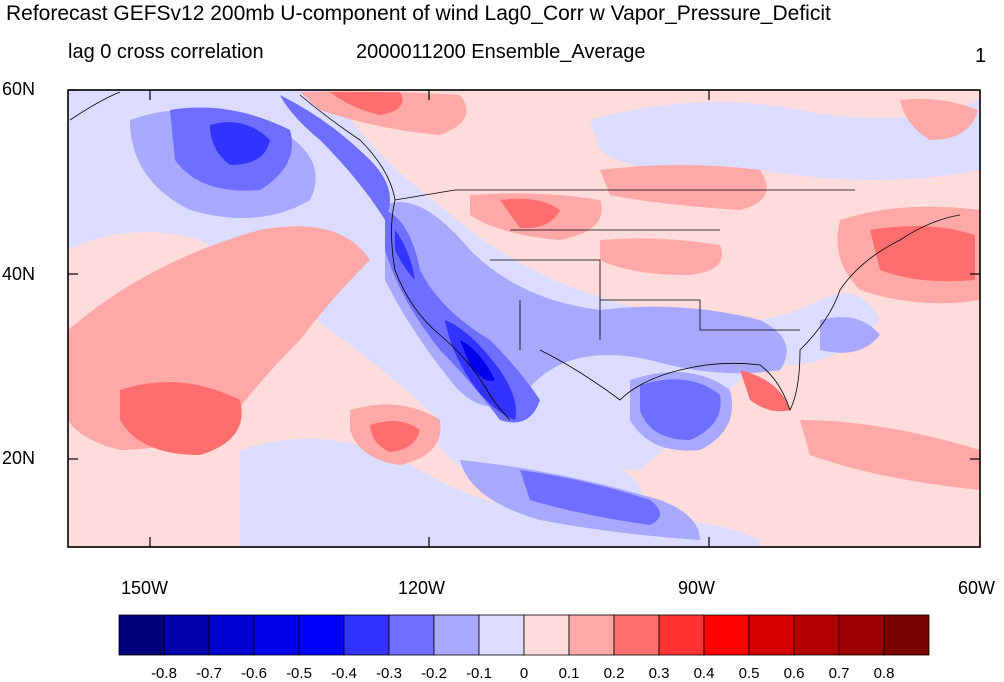 This screenshot has width=1004, height=682. What do you see at coordinates (839, 673) in the screenshot?
I see `colorbar-label: 0.7` at bounding box center [839, 673].